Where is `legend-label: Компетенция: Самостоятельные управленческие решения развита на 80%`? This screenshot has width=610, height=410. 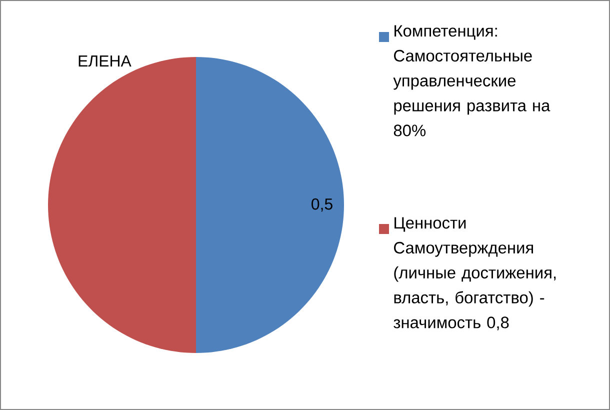
legend-label: Компетенция: Самостоятельные управленческие решения развита на 80% is located at coordinates (471, 80).